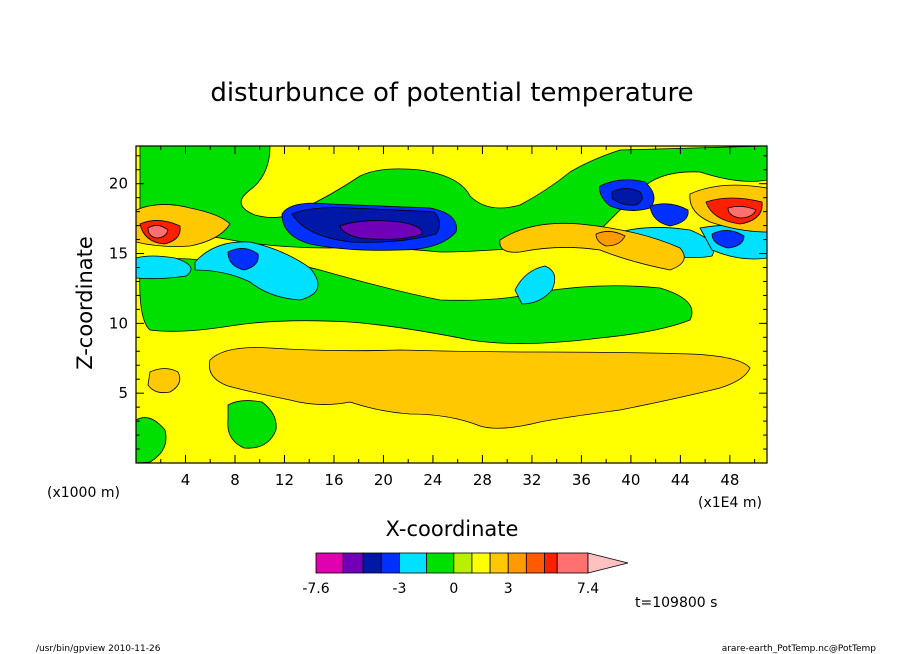  What do you see at coordinates (118, 184) in the screenshot?
I see `y-tick-label: 20` at bounding box center [118, 184].